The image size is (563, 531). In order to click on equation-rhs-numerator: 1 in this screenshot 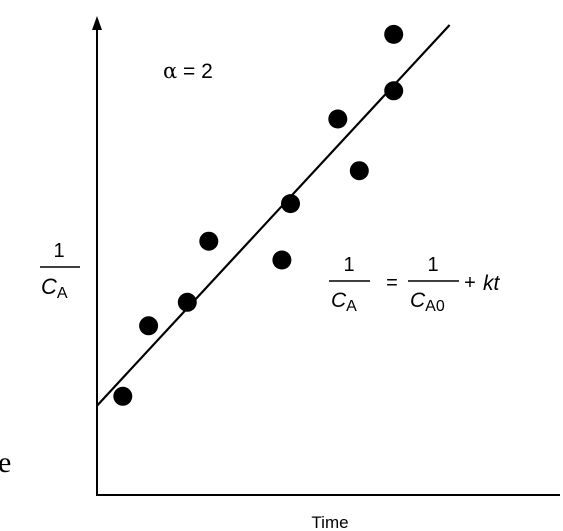, I will do `click(432, 265)`.